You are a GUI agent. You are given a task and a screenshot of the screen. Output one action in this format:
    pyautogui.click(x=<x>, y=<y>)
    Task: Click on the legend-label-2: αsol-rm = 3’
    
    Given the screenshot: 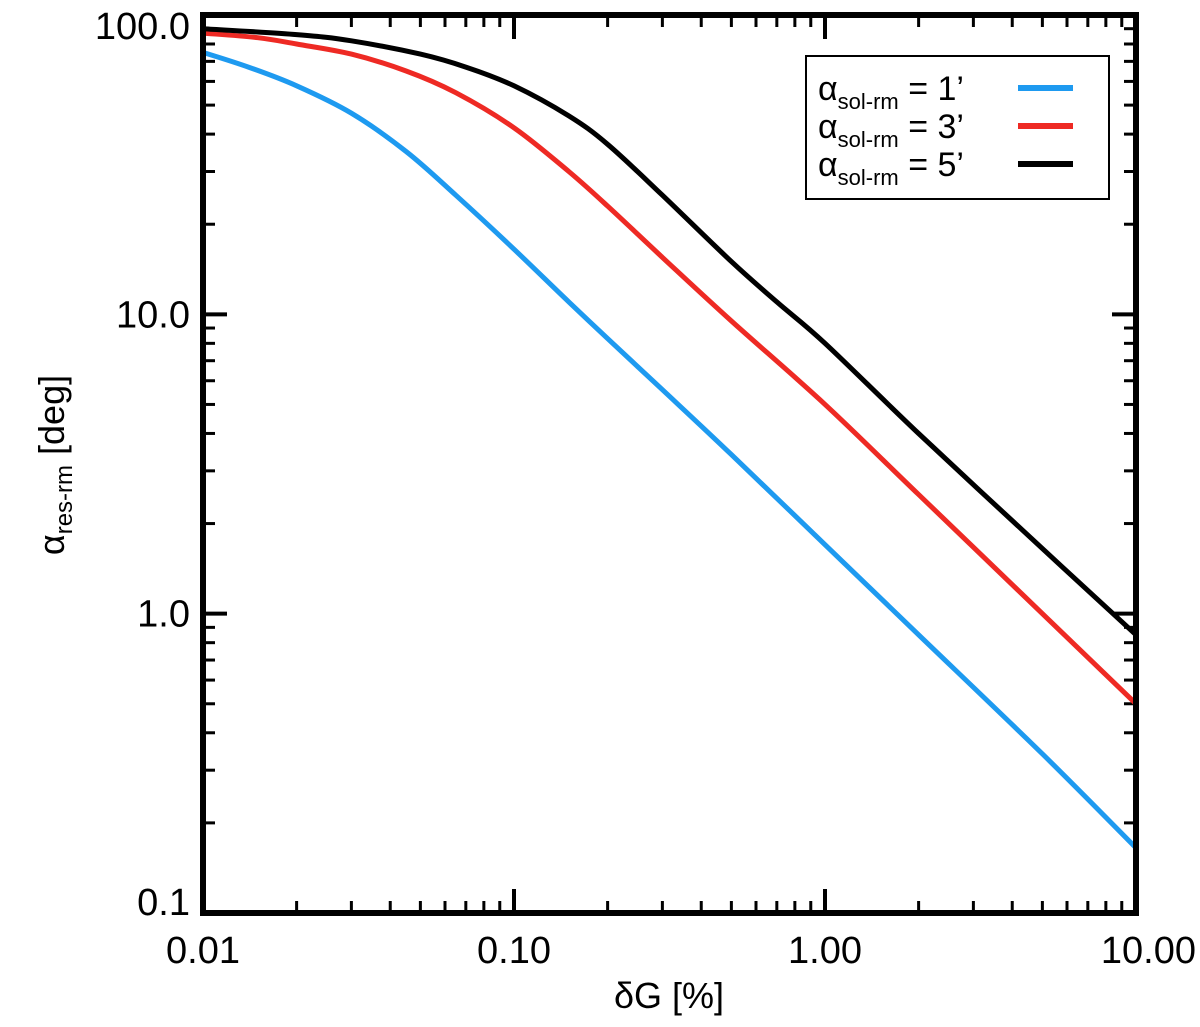 What is the action you would take?
    pyautogui.click(x=891, y=130)
    